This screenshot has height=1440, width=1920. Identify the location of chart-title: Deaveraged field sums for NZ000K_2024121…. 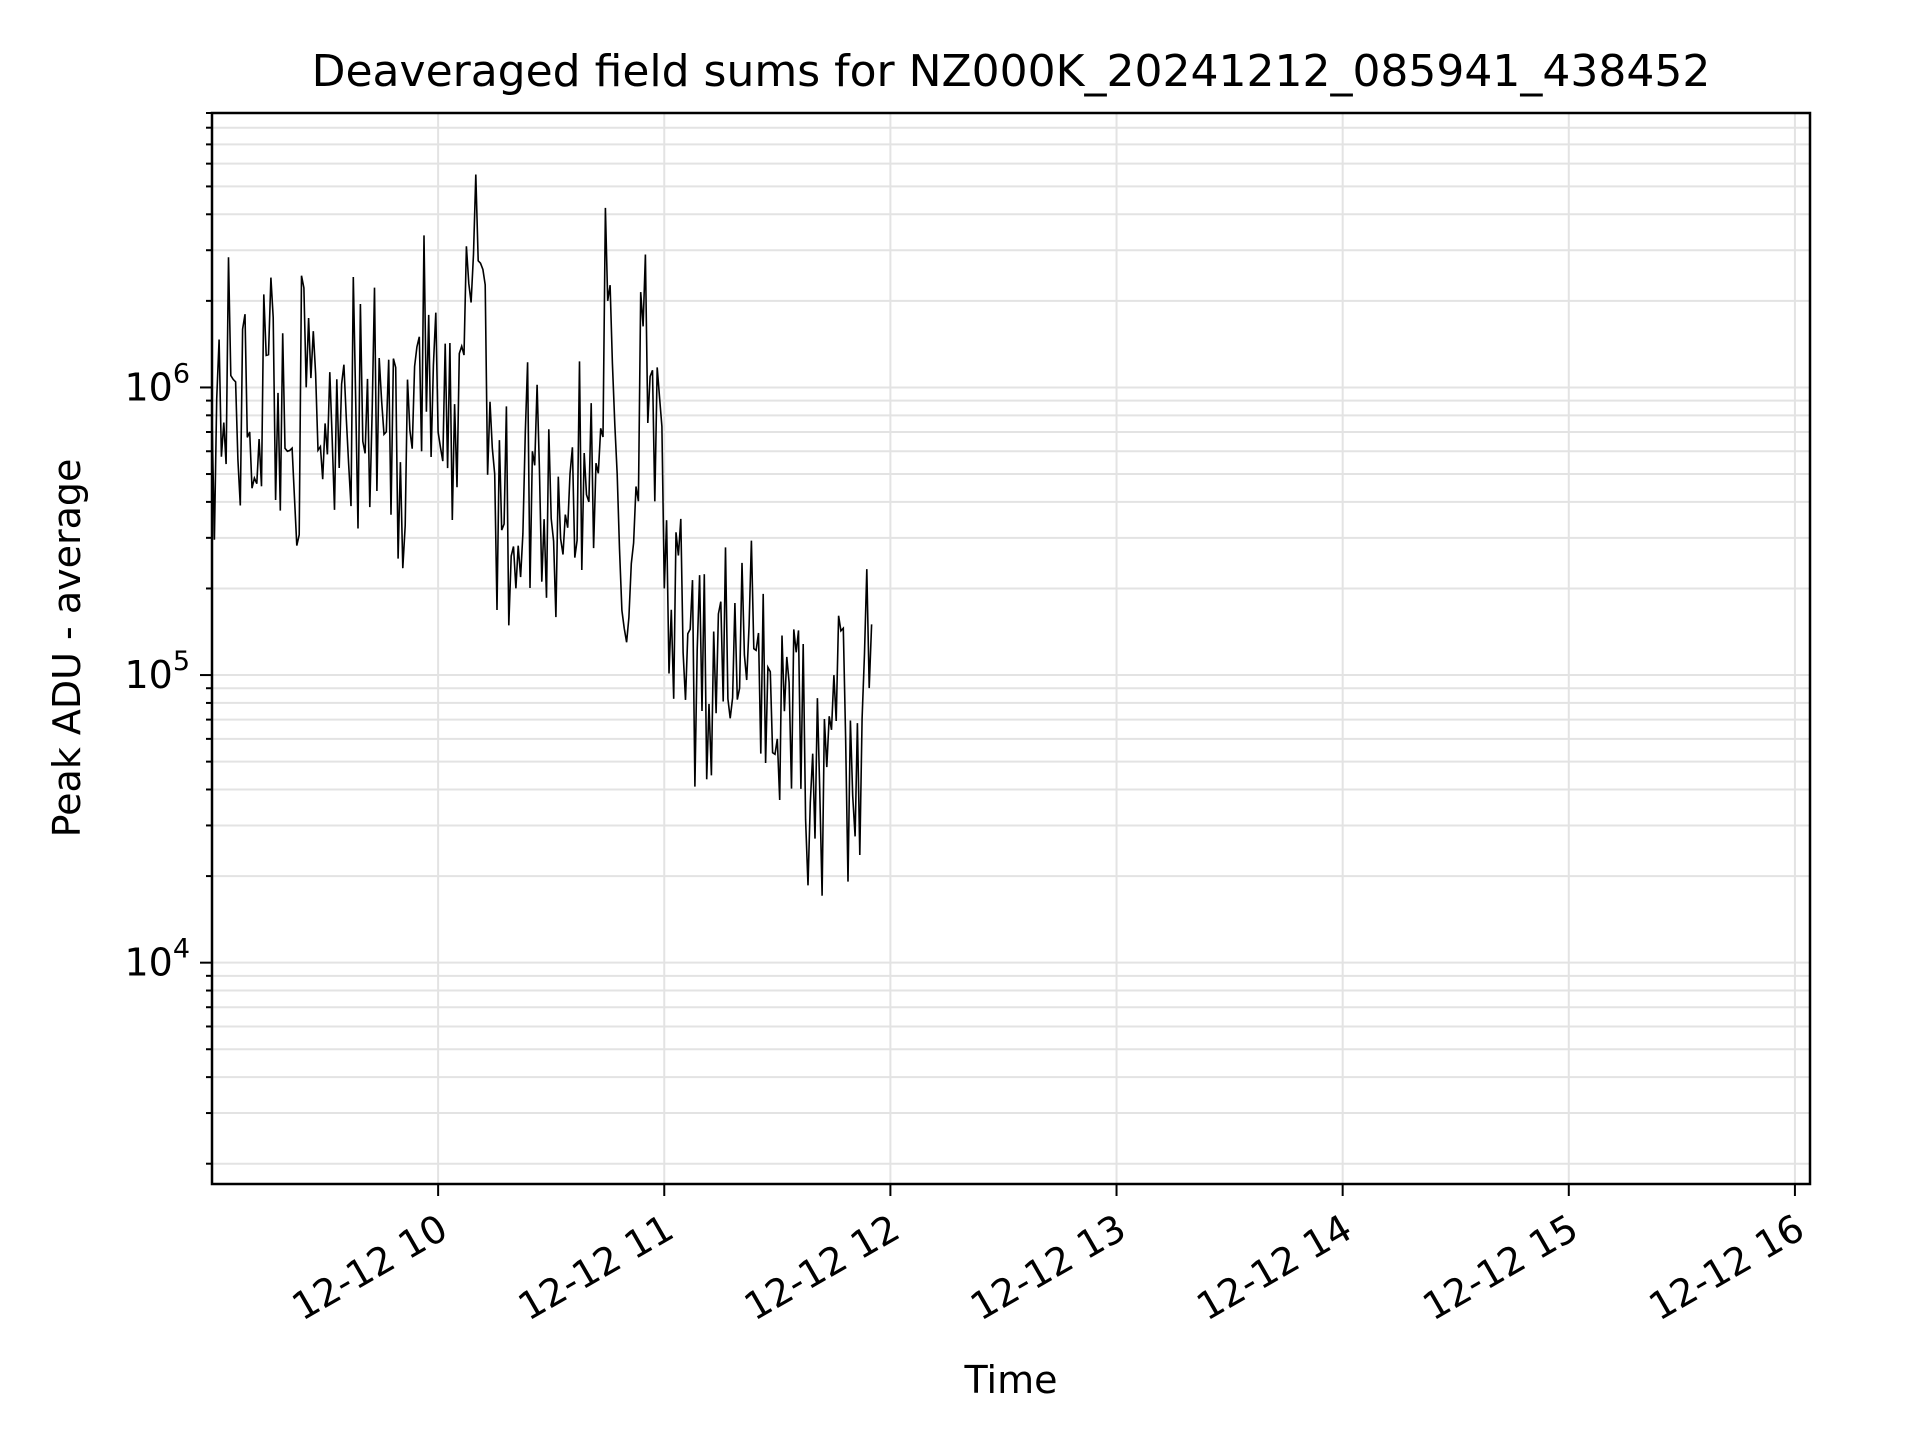
(1011, 71).